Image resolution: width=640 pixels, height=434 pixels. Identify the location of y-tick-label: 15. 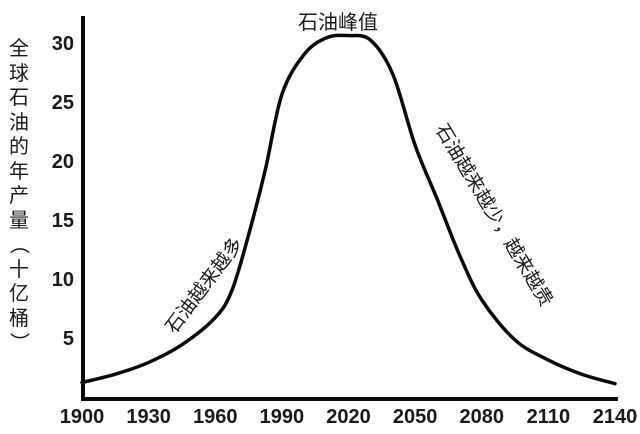
(62, 221).